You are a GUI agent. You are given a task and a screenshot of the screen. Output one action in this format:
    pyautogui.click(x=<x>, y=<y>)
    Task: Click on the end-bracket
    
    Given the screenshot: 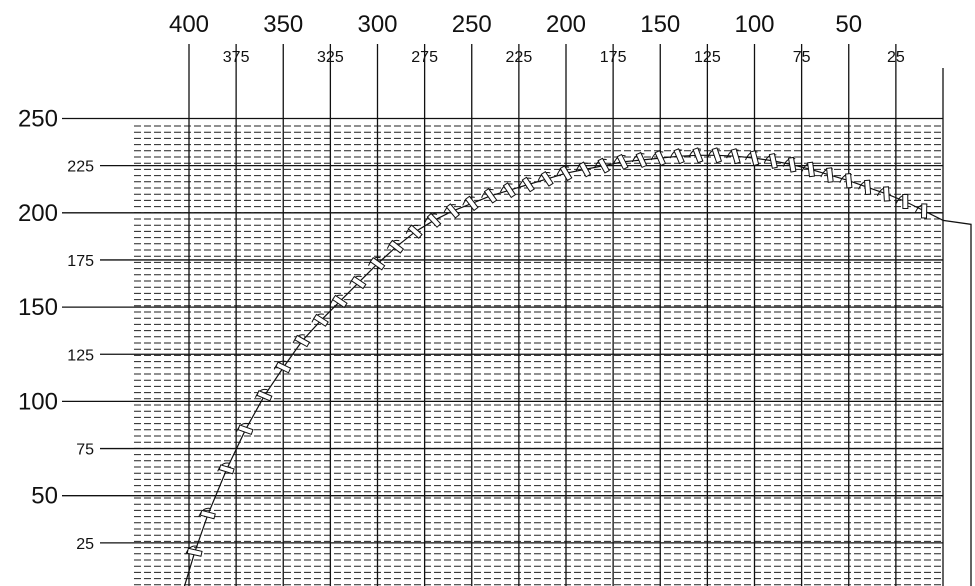 What is the action you would take?
    pyautogui.click(x=957, y=402)
    